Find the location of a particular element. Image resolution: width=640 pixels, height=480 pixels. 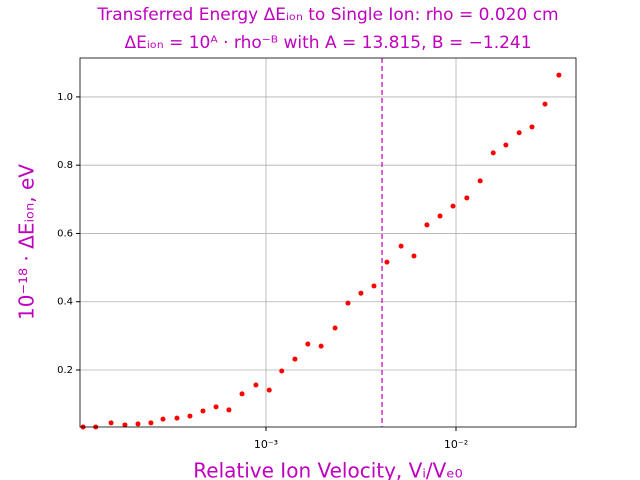

y-tick-label: 0.2 is located at coordinates (65, 370).